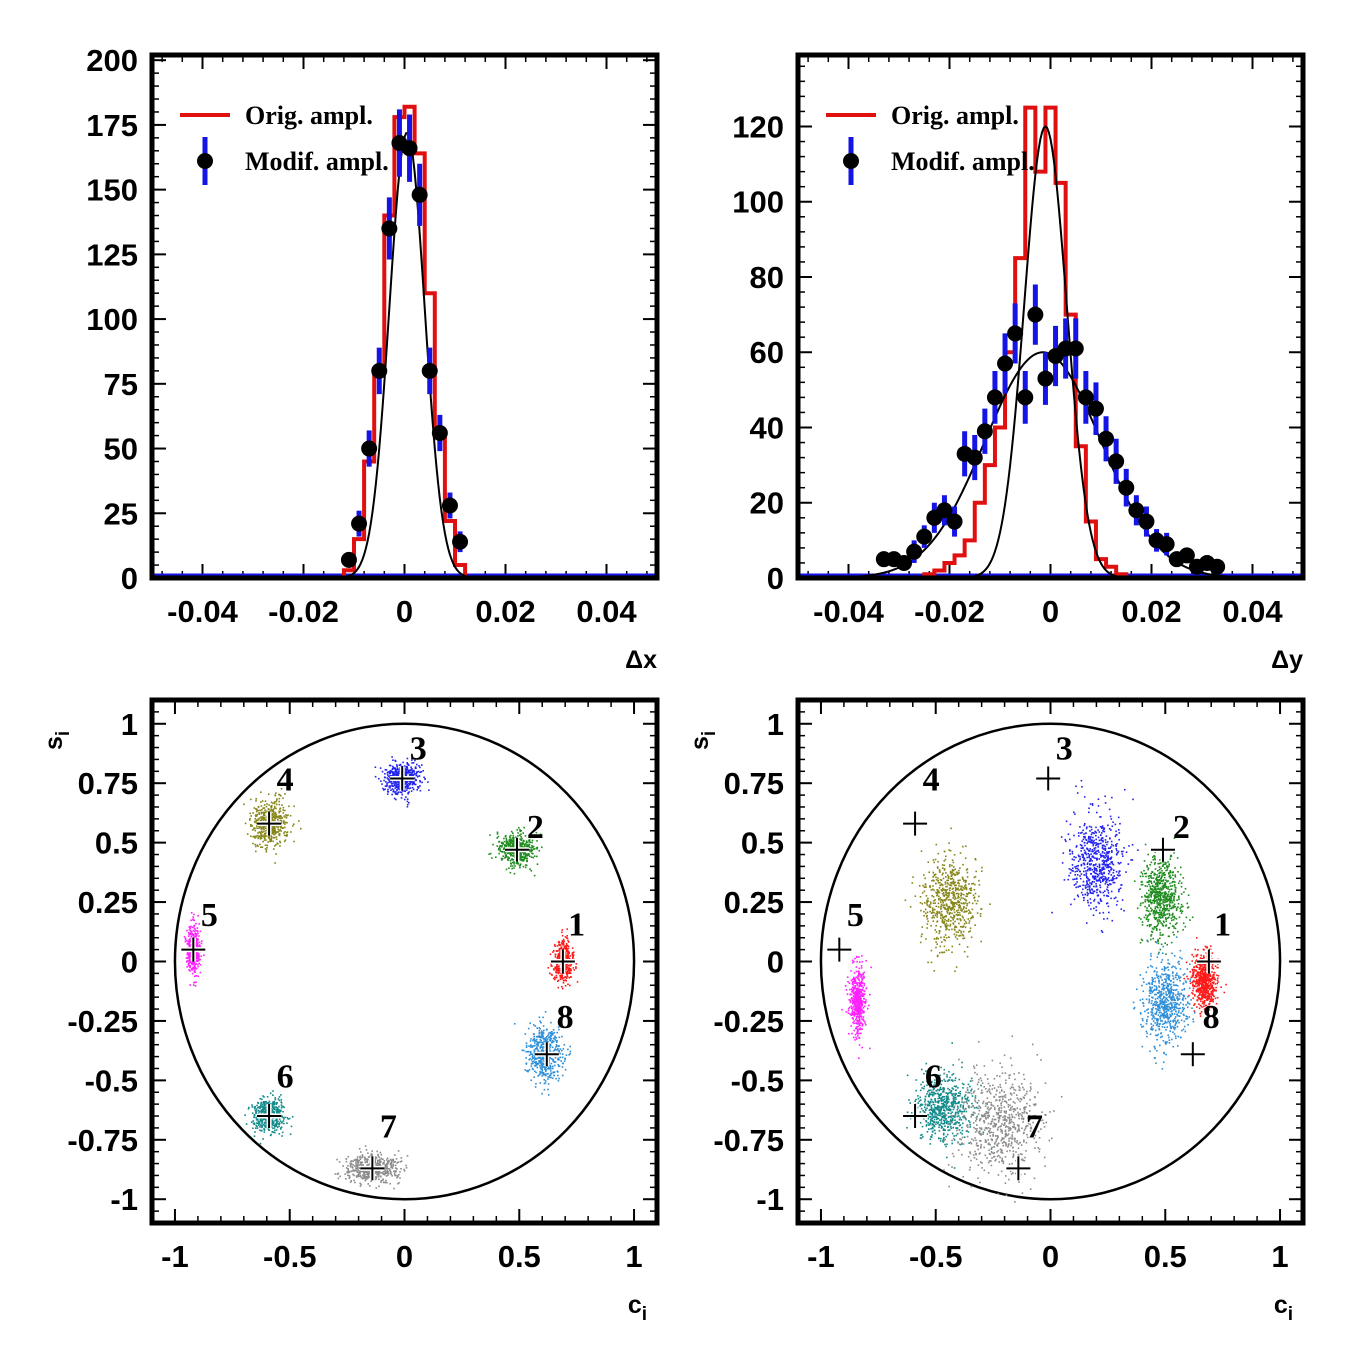  I want to click on y-tick-label: -0.25, so click(102, 1021).